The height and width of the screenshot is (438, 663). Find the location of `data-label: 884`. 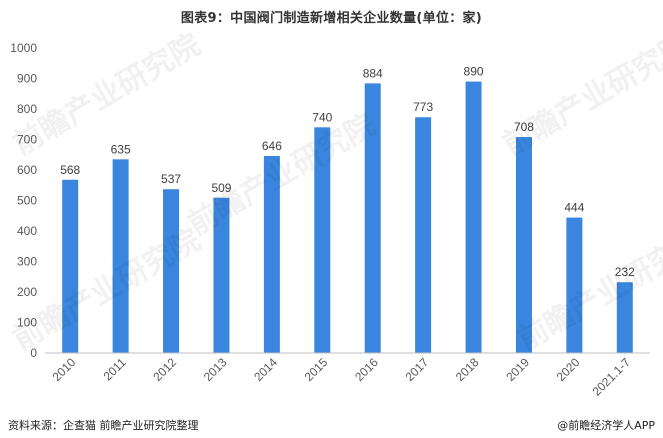

data-label: 884 is located at coordinates (373, 73).